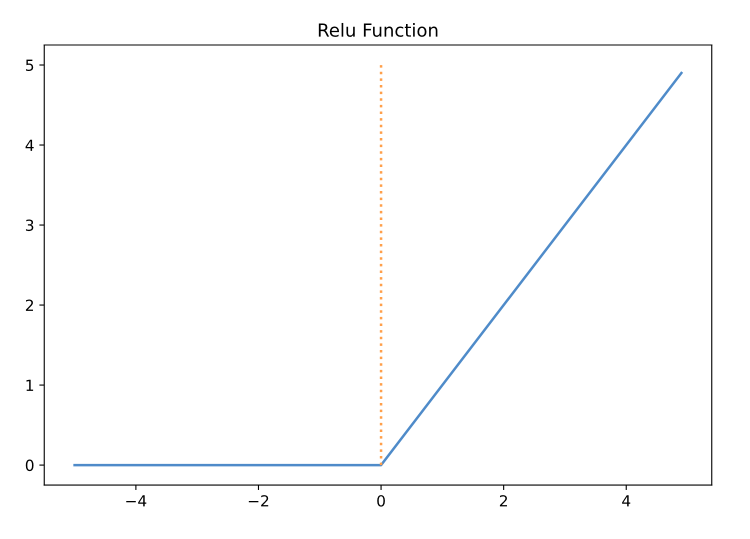  I want to click on chart-title: Relu Function, so click(378, 29).